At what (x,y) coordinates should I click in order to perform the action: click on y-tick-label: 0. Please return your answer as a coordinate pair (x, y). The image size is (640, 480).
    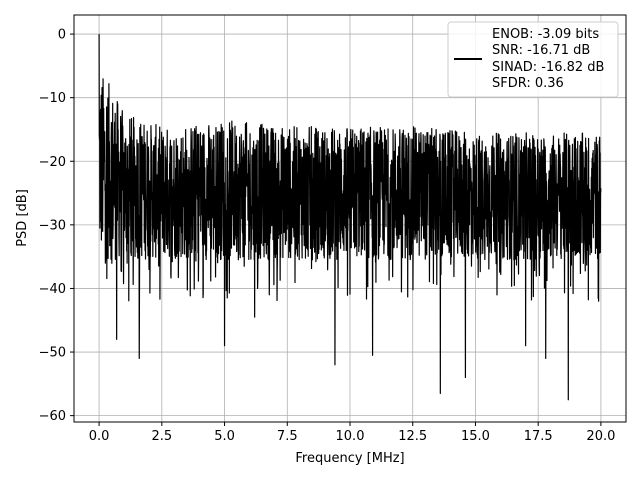
    Looking at the image, I should click on (62, 35).